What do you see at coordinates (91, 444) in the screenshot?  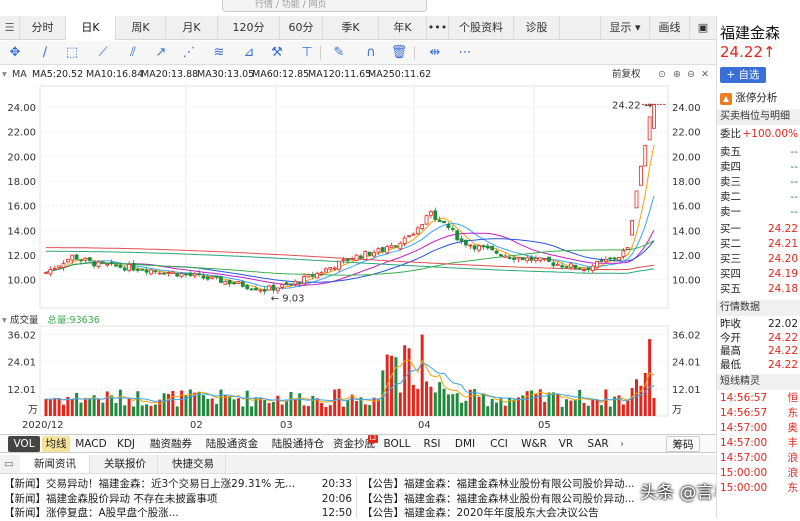 I see `tab-macd: MACD` at bounding box center [91, 444].